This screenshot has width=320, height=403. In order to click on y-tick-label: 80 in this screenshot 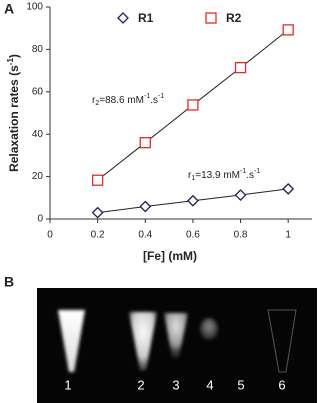, I will do `click(38, 49)`.